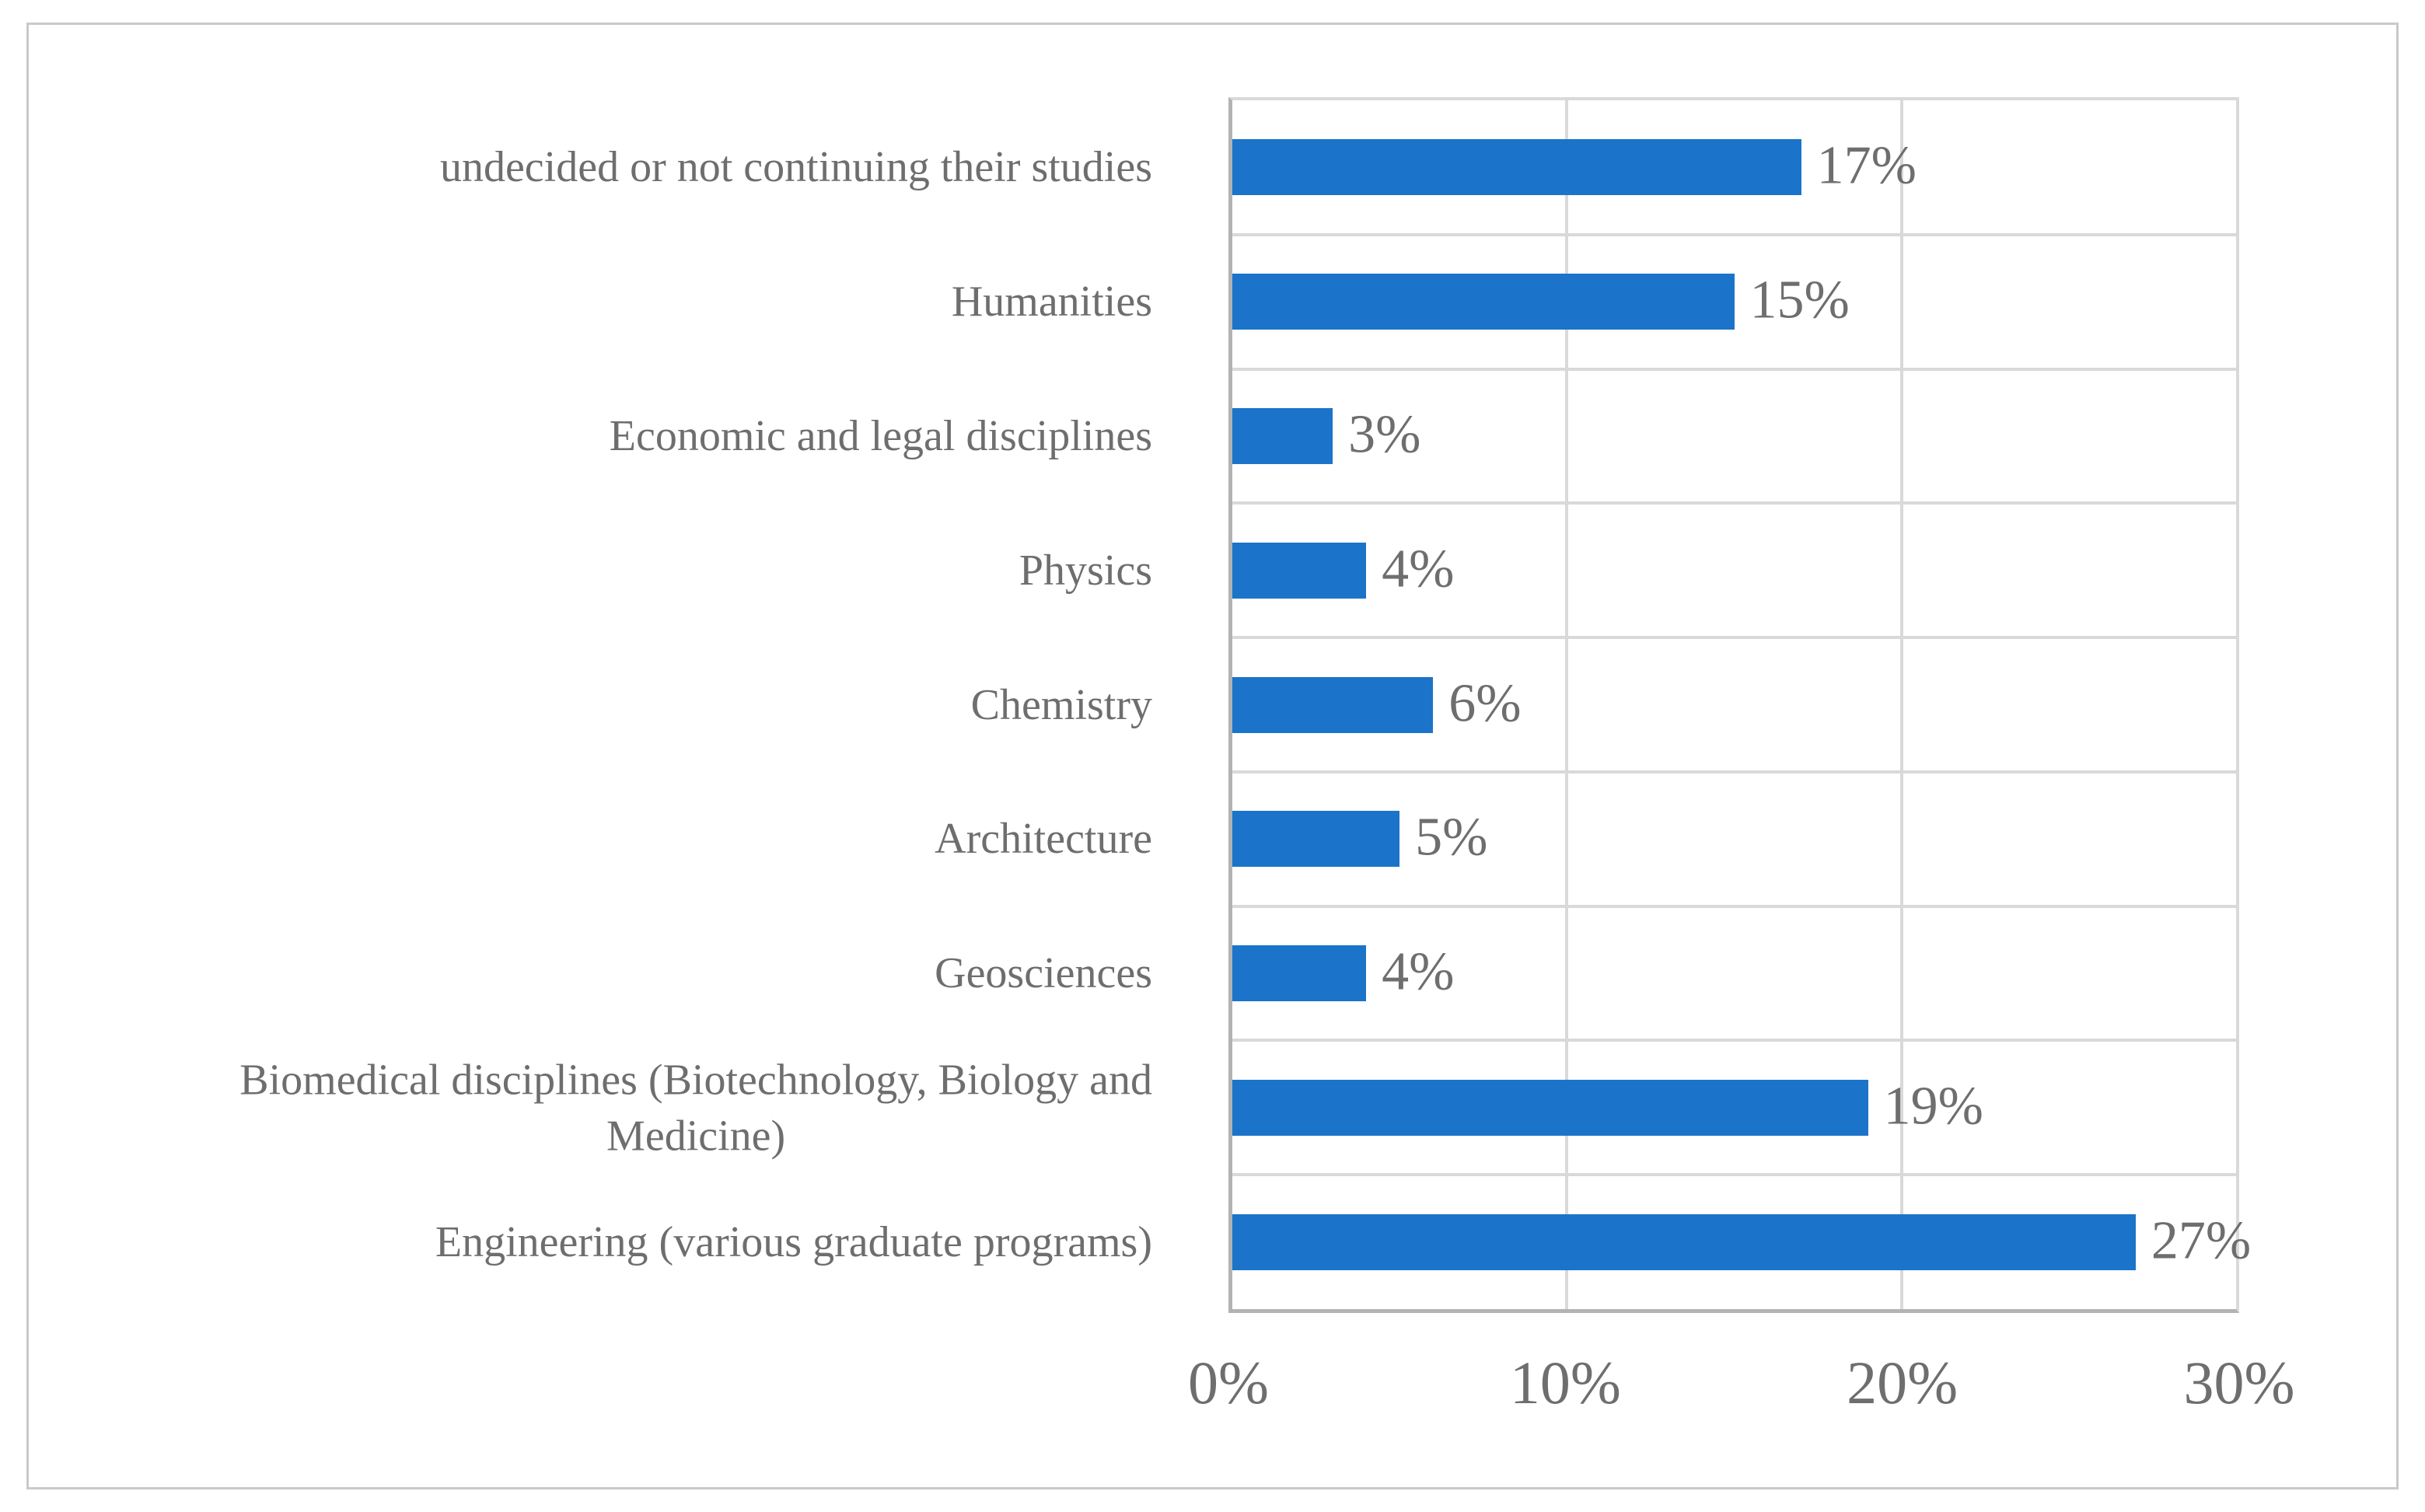 This screenshot has height=1512, width=2425. Describe the element at coordinates (1565, 1382) in the screenshot. I see `x-tick-label: 10%` at that location.